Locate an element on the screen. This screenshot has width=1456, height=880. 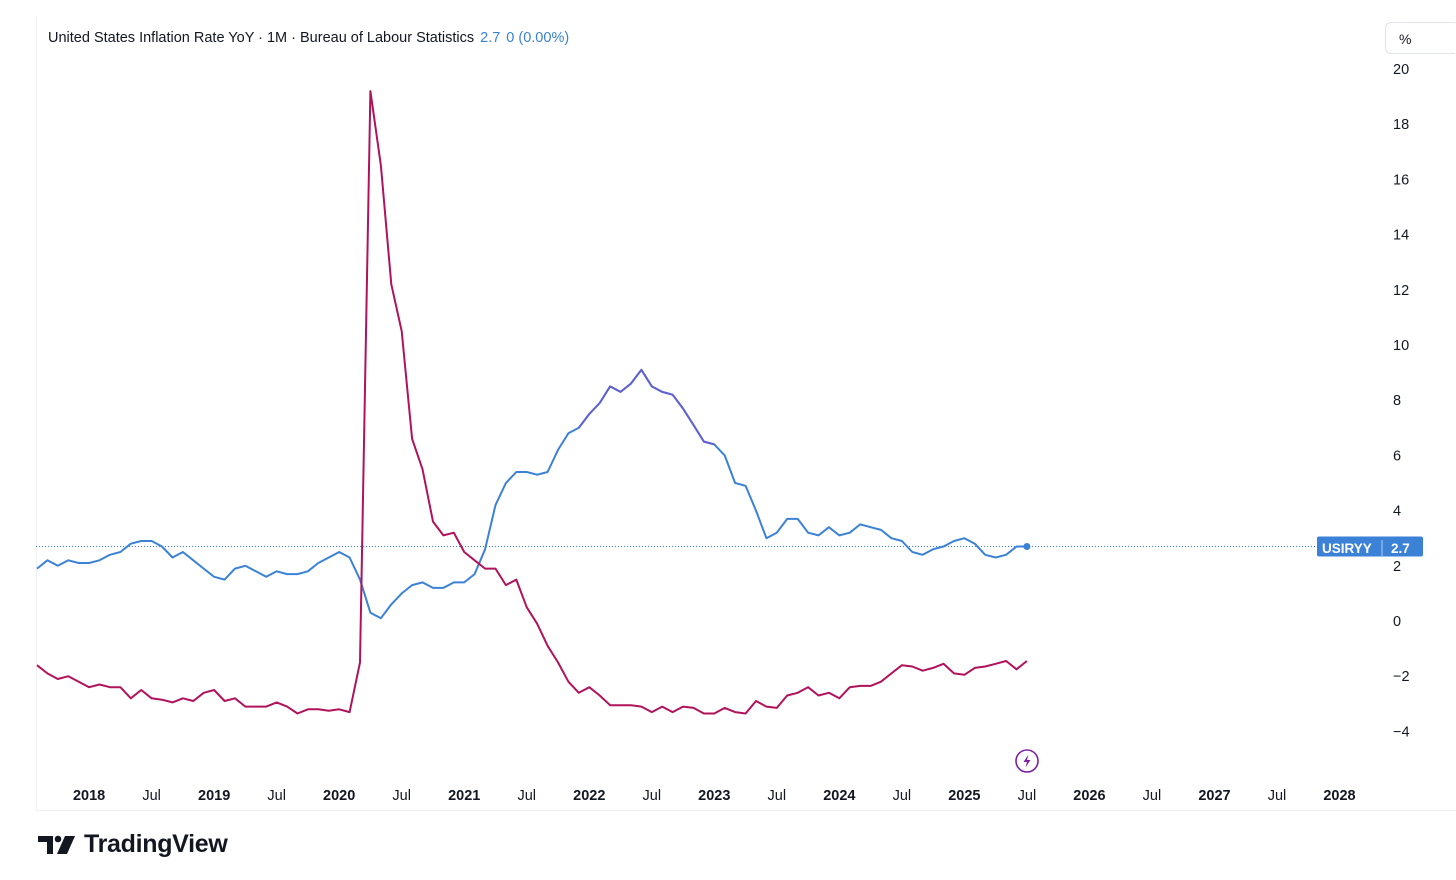
tradingview-logo: TradingView is located at coordinates (133, 844).